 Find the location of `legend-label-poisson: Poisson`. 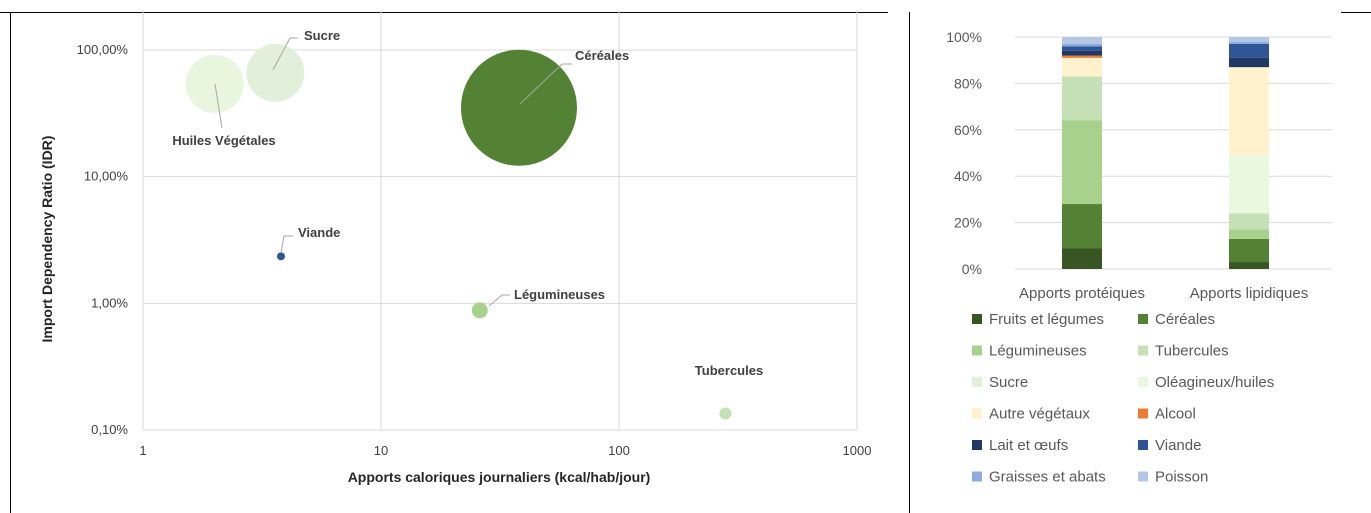

legend-label-poisson: Poisson is located at coordinates (1181, 477).